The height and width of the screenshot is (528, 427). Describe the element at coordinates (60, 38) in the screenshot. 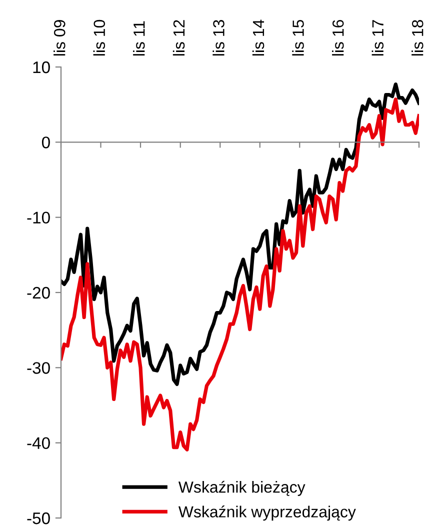

I see `x-tick-label: lis 09` at that location.